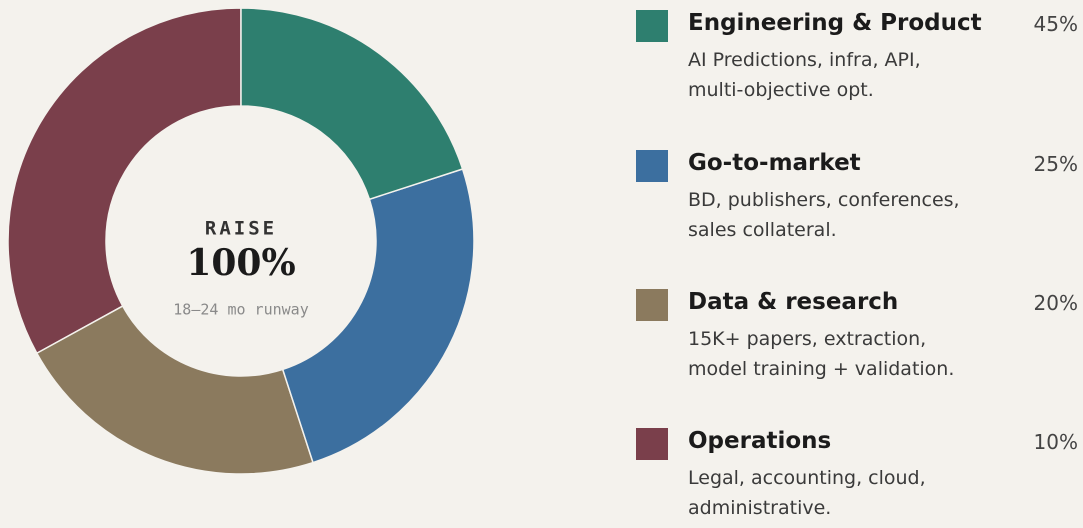 The image size is (1083, 528). What do you see at coordinates (774, 163) in the screenshot?
I see `legend-name: Go-to-market` at bounding box center [774, 163].